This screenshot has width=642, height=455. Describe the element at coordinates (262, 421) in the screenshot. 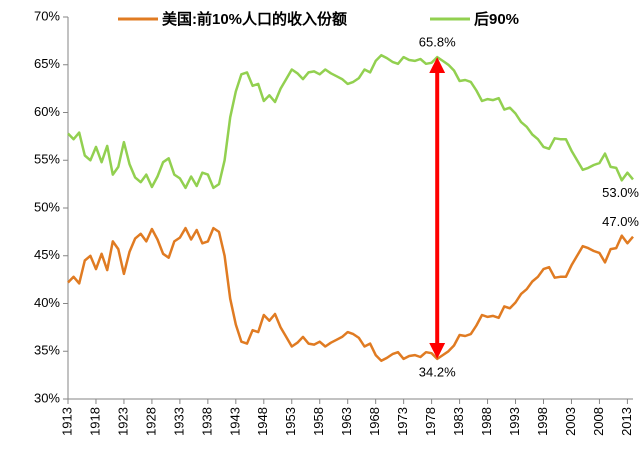

I see `x-tick-label: 1948` at that location.